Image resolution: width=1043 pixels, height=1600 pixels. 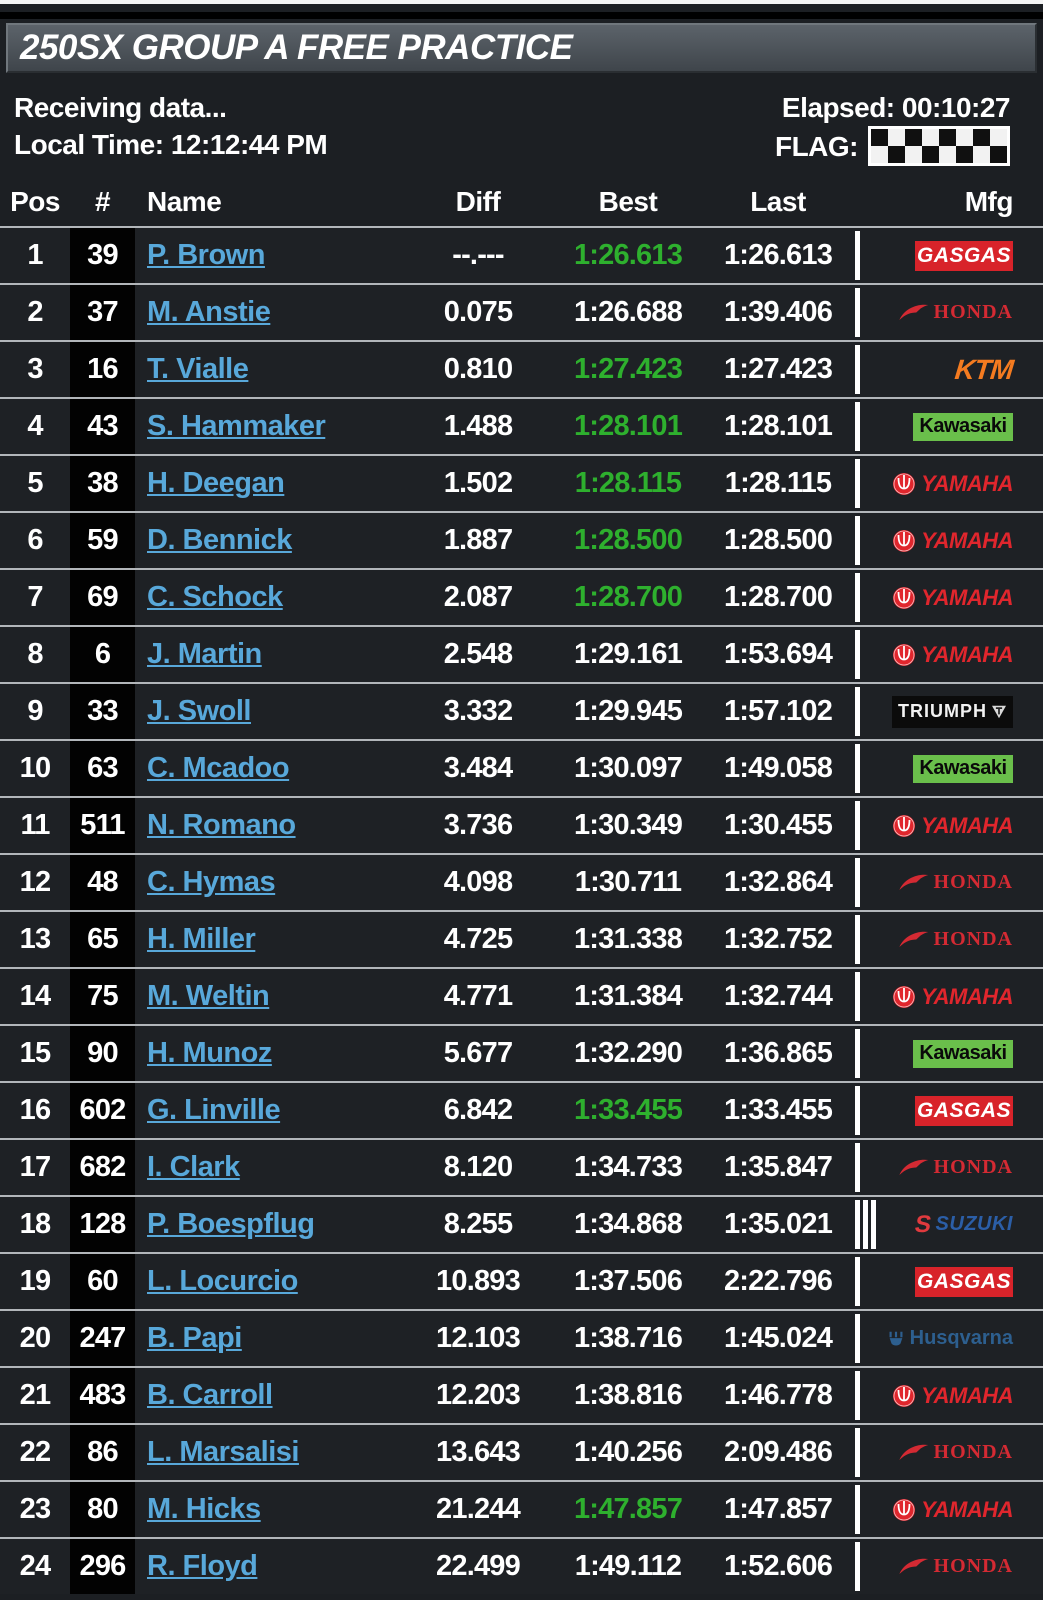 I want to click on rider-number: 128, so click(x=102, y=1224).